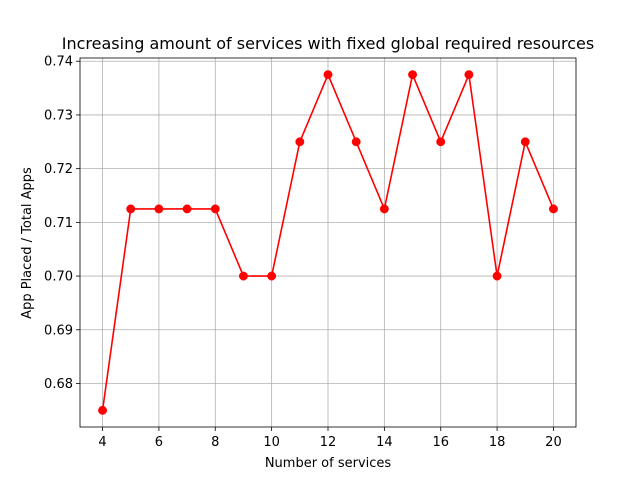 This screenshot has height=480, width=640. Describe the element at coordinates (328, 463) in the screenshot. I see `x-axis-title: Number of services` at that location.